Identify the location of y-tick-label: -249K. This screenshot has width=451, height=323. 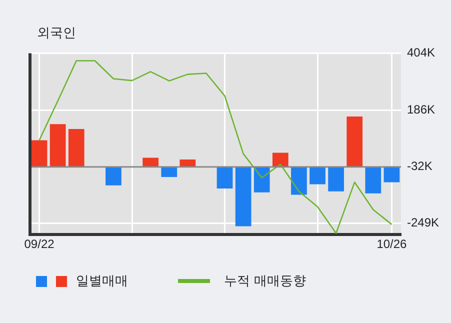
(423, 223).